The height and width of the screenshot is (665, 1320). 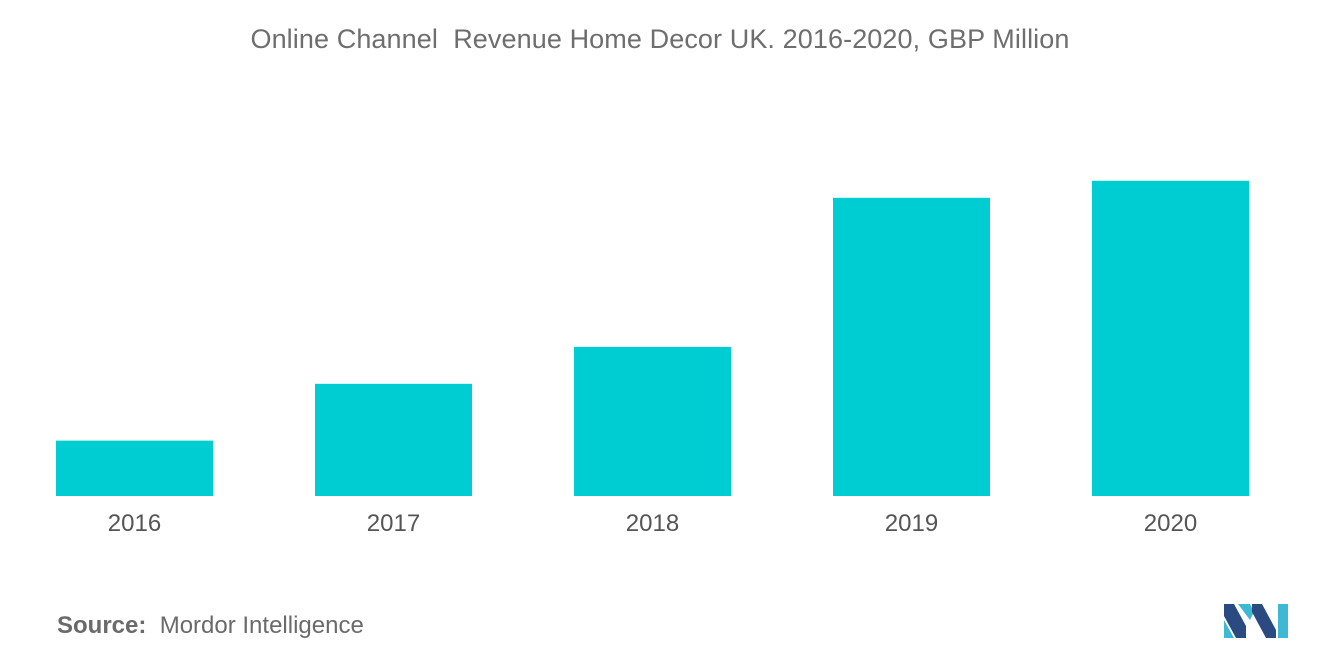 I want to click on bar-2017, so click(x=393, y=439).